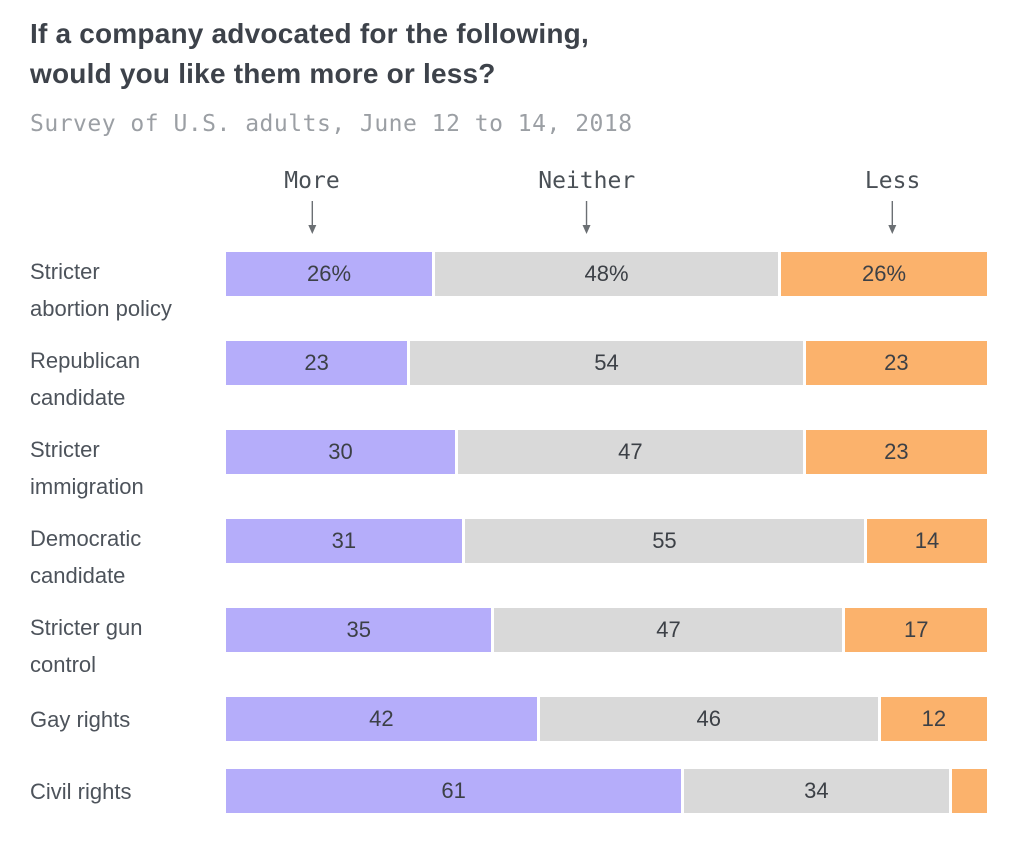  Describe the element at coordinates (86, 646) in the screenshot. I see `row-label: Stricter gun control` at that location.